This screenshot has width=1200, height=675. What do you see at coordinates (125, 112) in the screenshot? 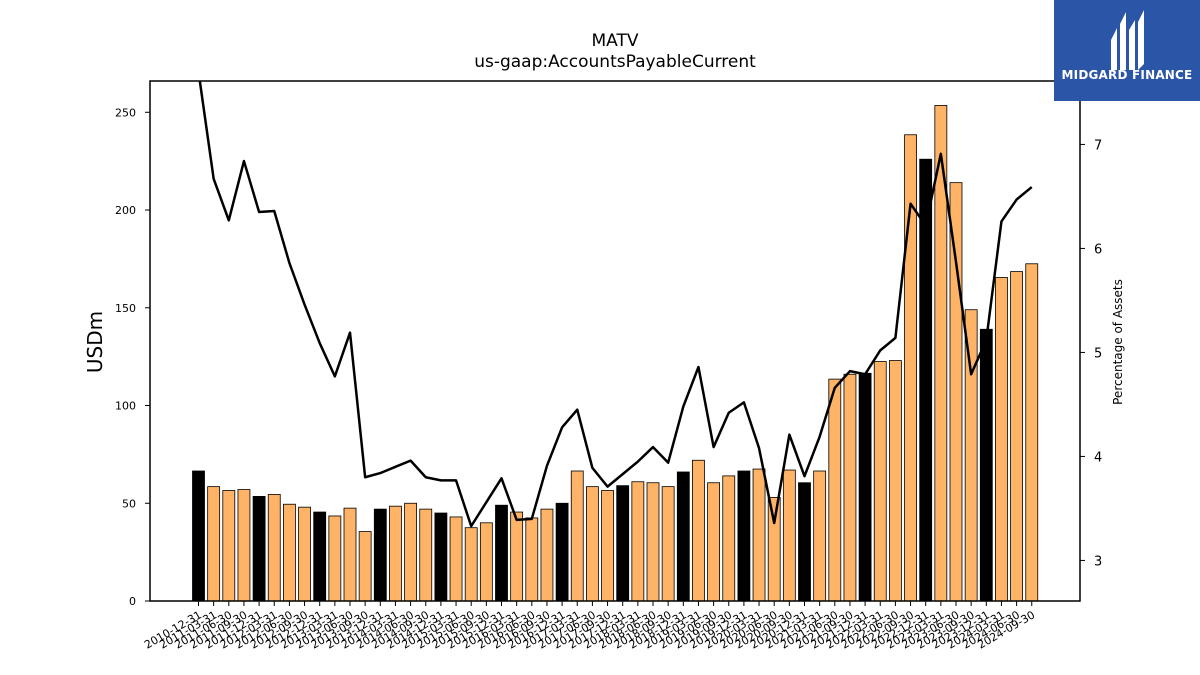
I see `y-tick-label: 250` at bounding box center [125, 112].